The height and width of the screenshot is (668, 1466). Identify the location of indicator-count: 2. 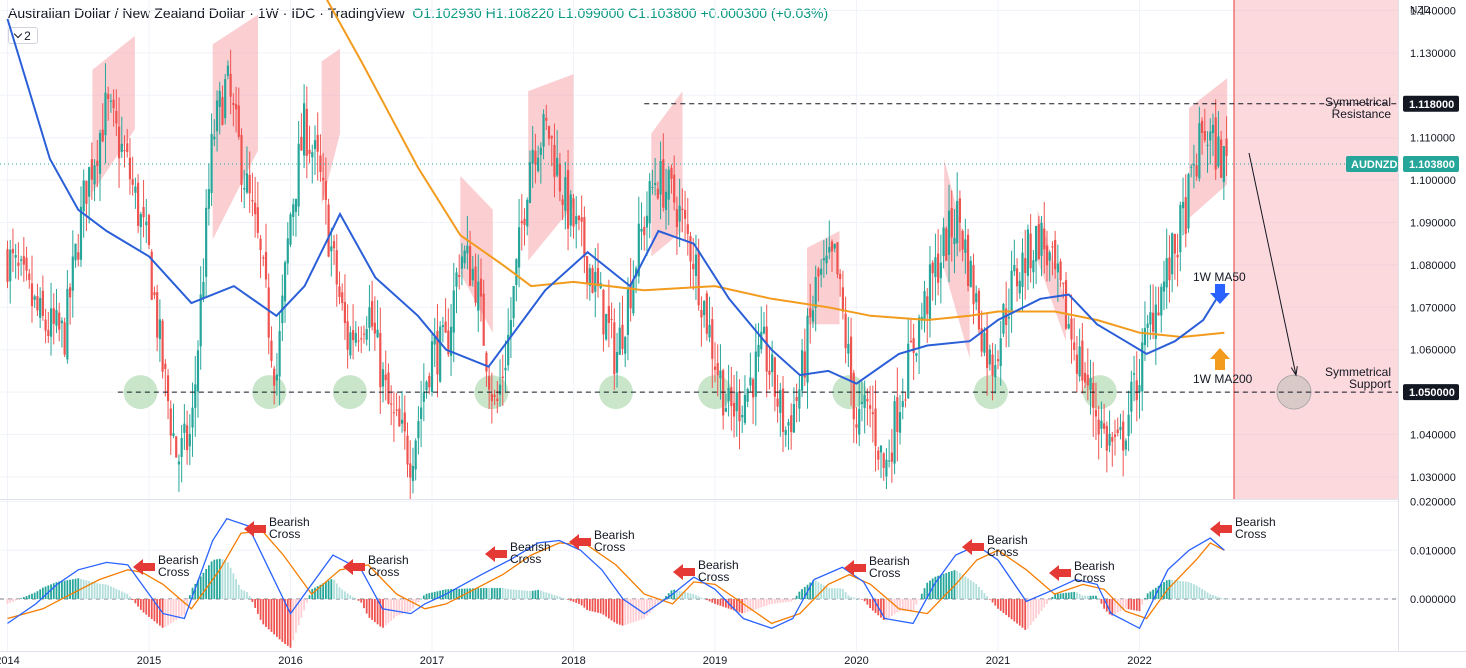
(27, 35).